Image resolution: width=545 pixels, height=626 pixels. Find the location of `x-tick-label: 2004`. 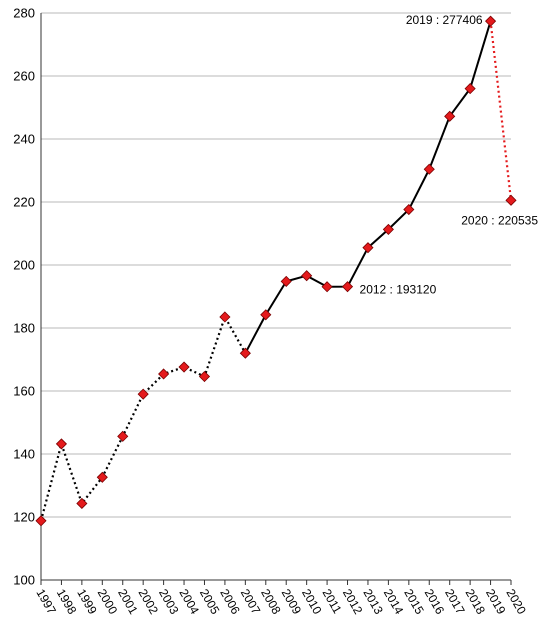

x-tick-label: 2004 is located at coordinates (189, 602).